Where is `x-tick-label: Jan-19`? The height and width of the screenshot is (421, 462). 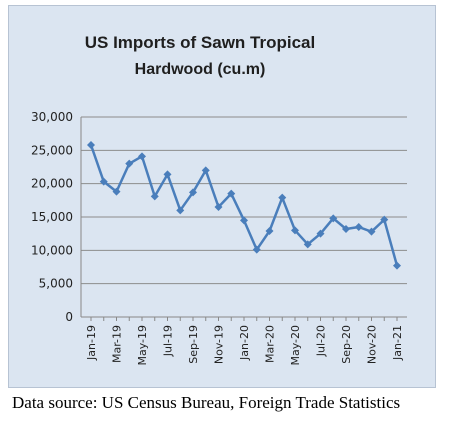 x-tick-label: Jan-19 is located at coordinates (91, 343).